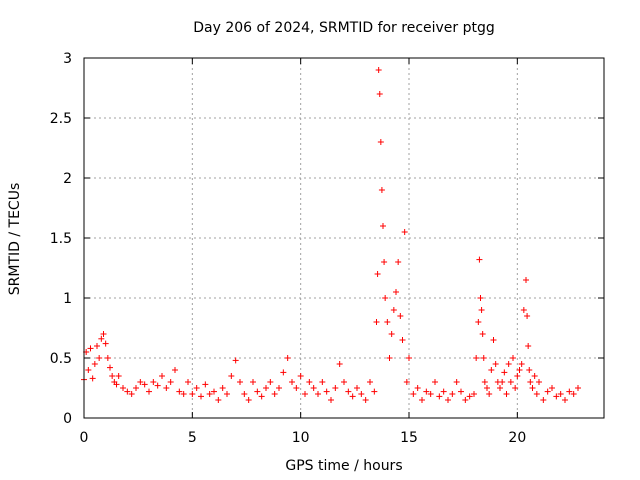  Describe the element at coordinates (15, 239) in the screenshot. I see `y-axis-label: SRMTID / TECUs` at that location.